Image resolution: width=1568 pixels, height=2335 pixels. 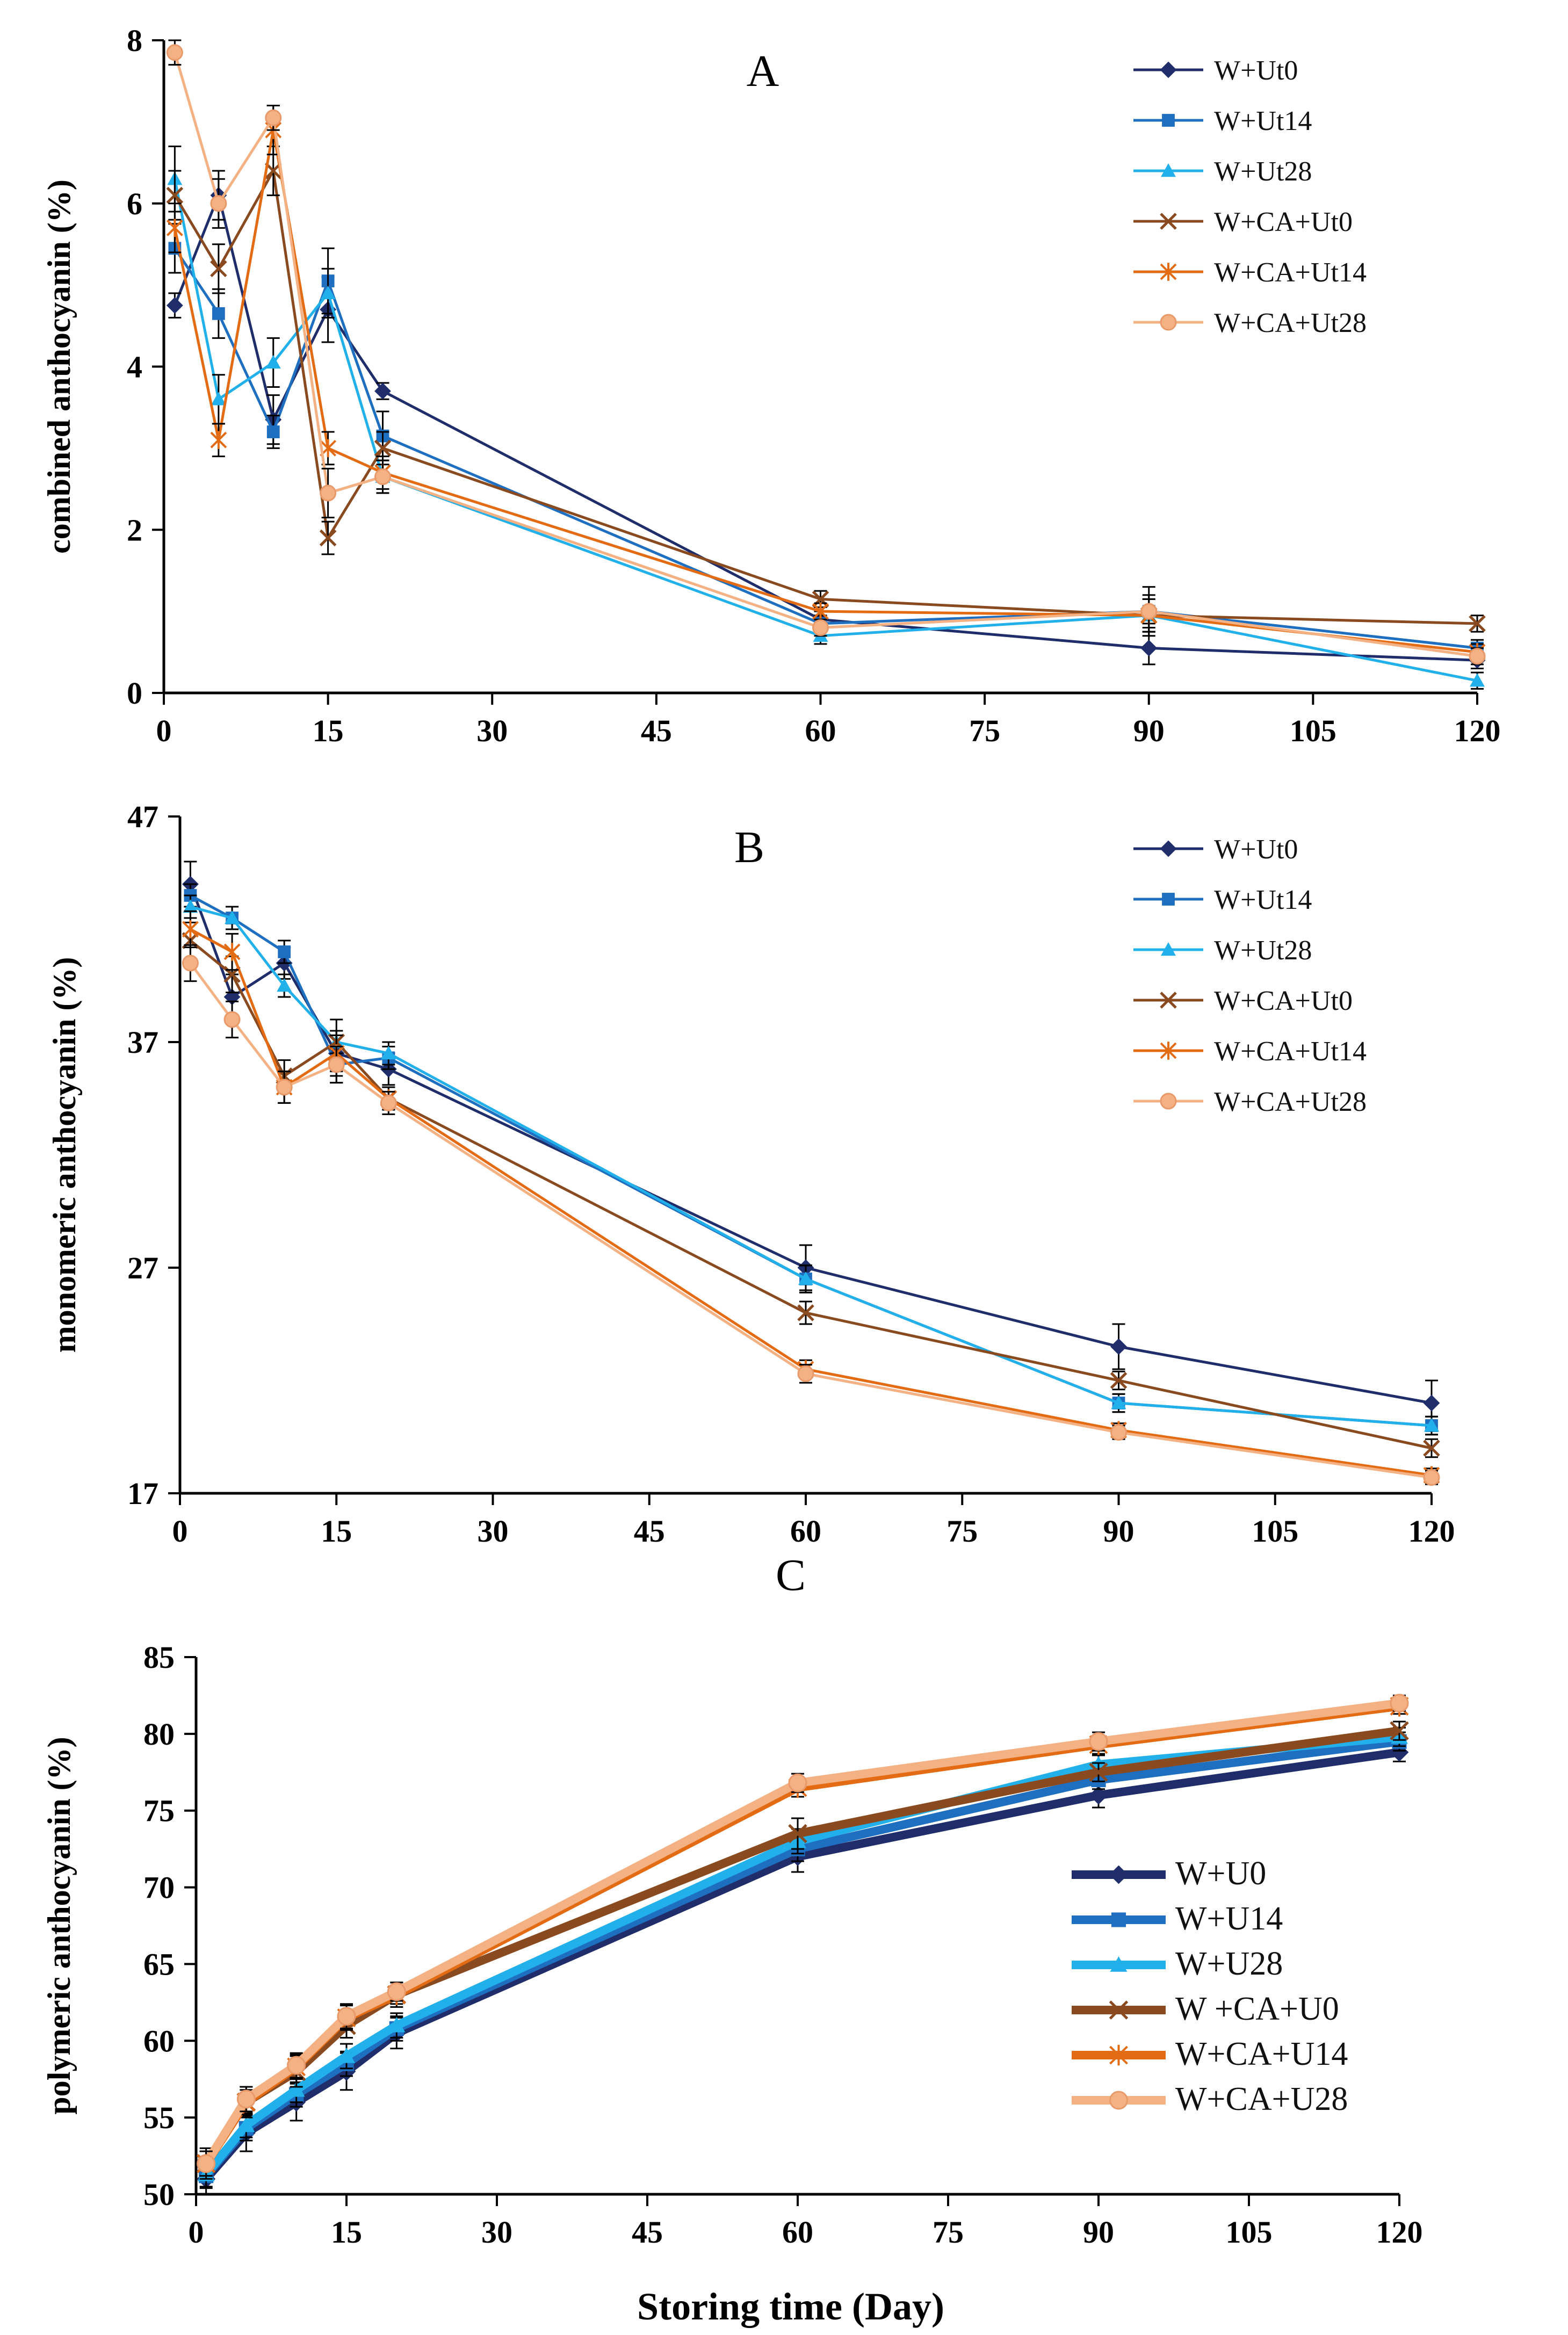 What do you see at coordinates (1261, 2099) in the screenshot?
I see `panel-c-legend-label: W+CA+U28` at bounding box center [1261, 2099].